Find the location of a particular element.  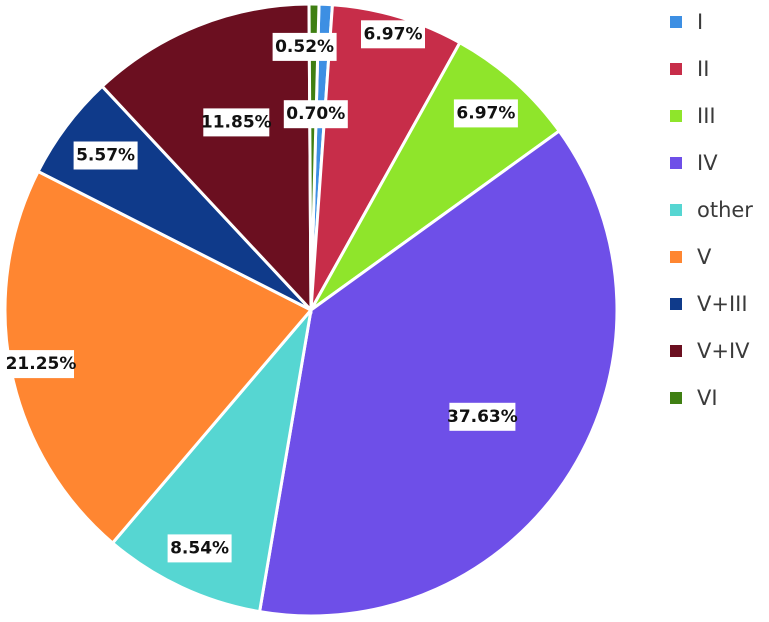

data-label: 11.85% is located at coordinates (236, 122).